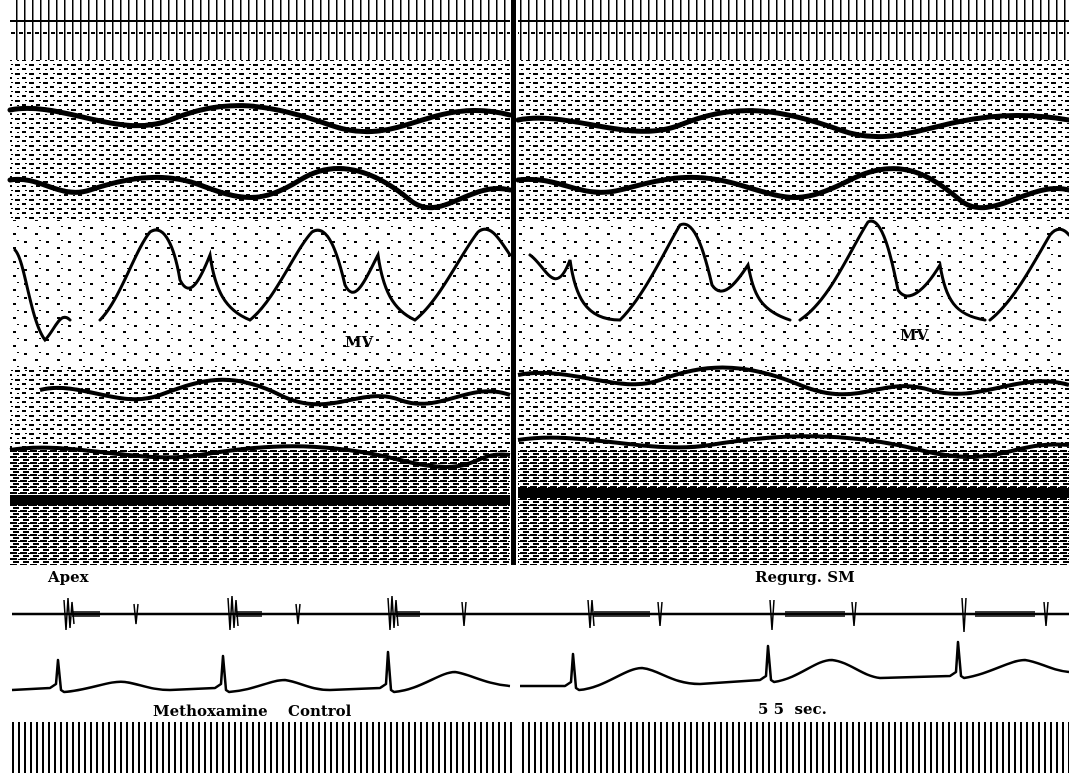  I want to click on panel-divider, so click(513, 282).